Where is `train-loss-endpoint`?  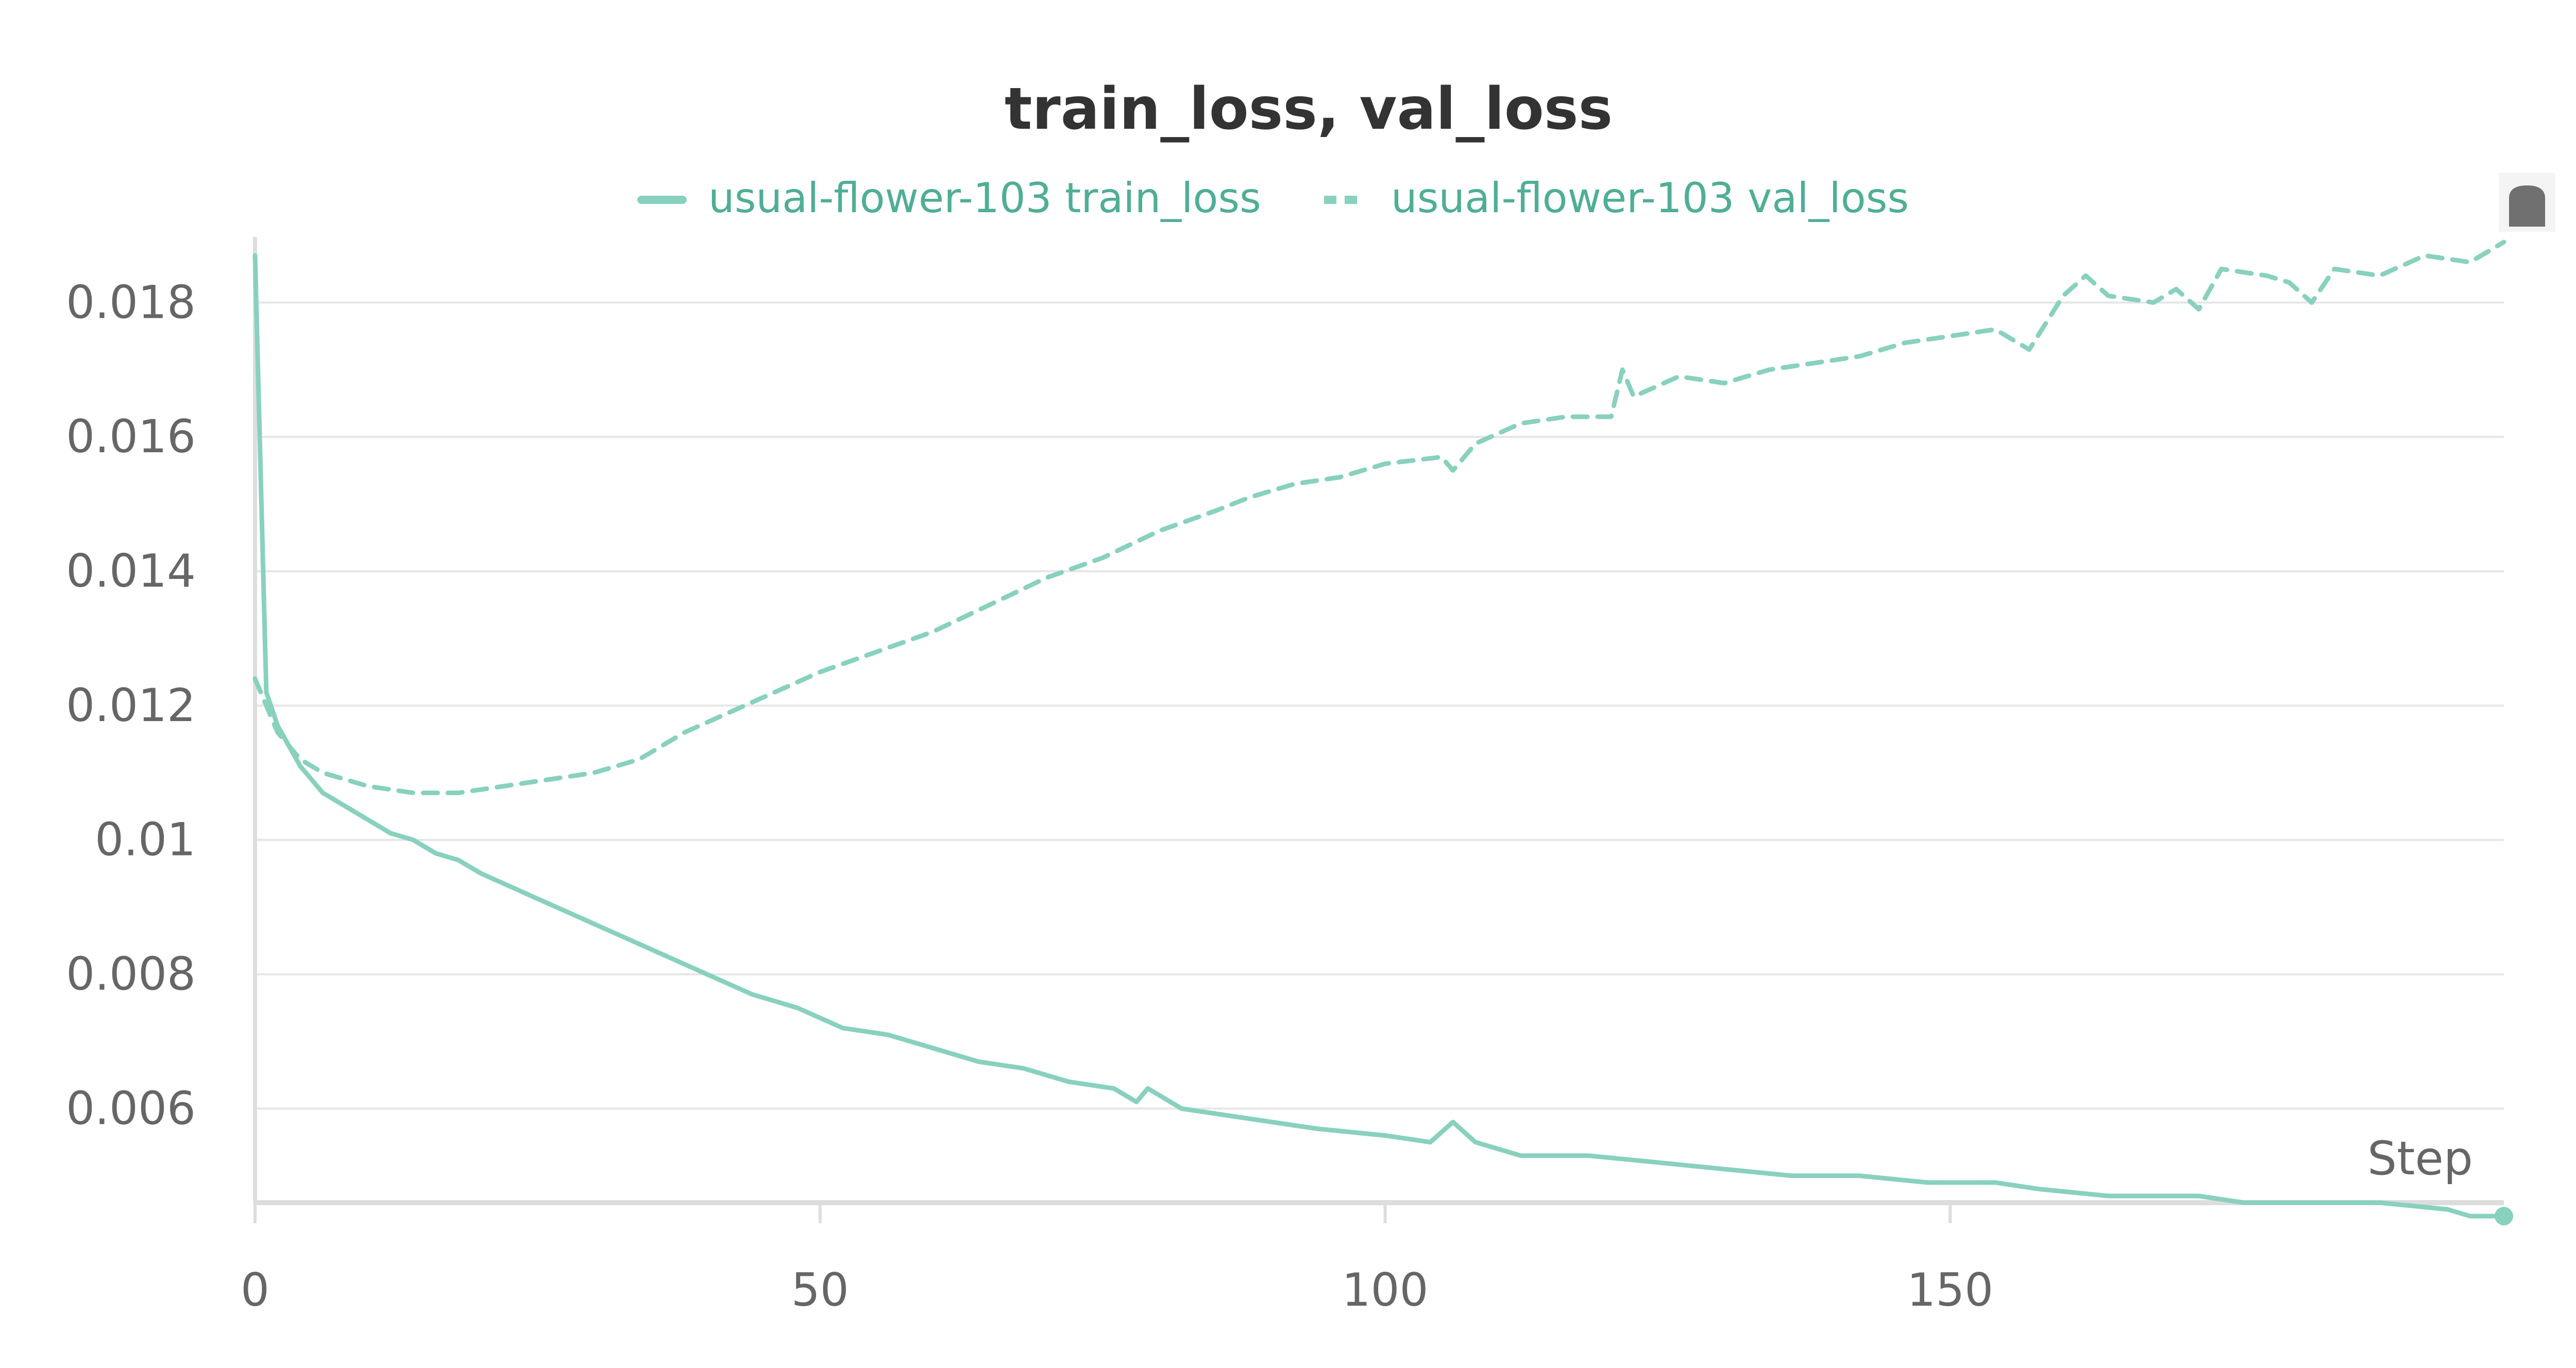 train-loss-endpoint is located at coordinates (2504, 1216).